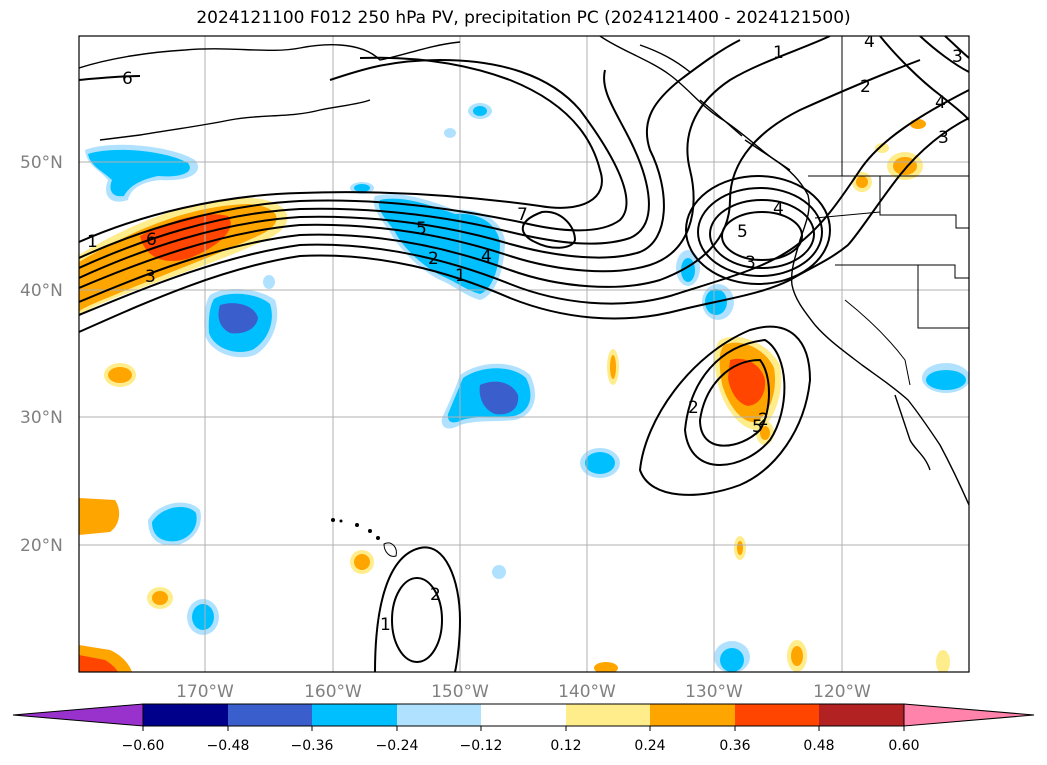  What do you see at coordinates (842, 692) in the screenshot?
I see `lon-label: 120°W` at bounding box center [842, 692].